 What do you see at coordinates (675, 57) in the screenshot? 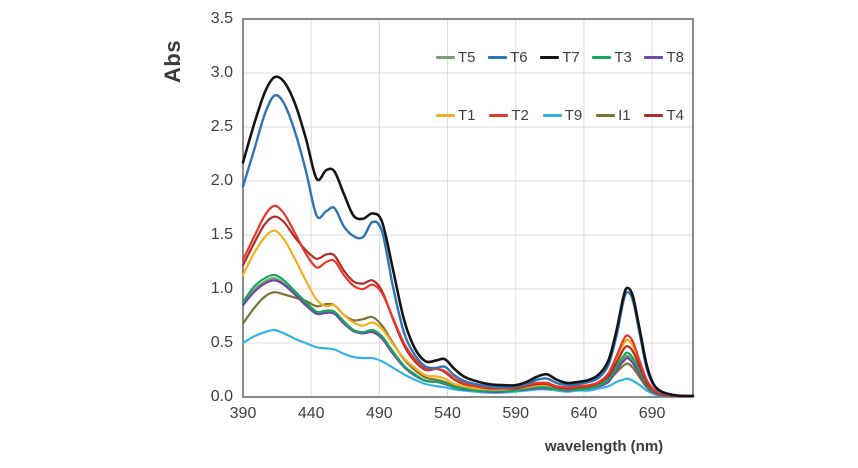
I see `legend-label-T8: T8` at bounding box center [675, 57].